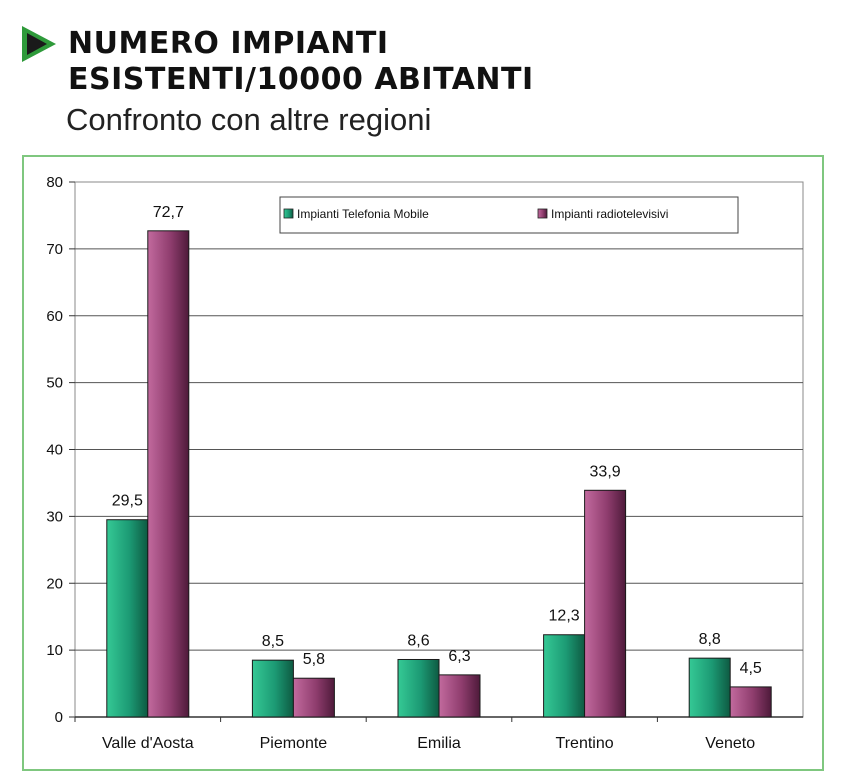 Image resolution: width=850 pixels, height=779 pixels. I want to click on legend-entry: Impianti radiotelevisivi, so click(609, 214).